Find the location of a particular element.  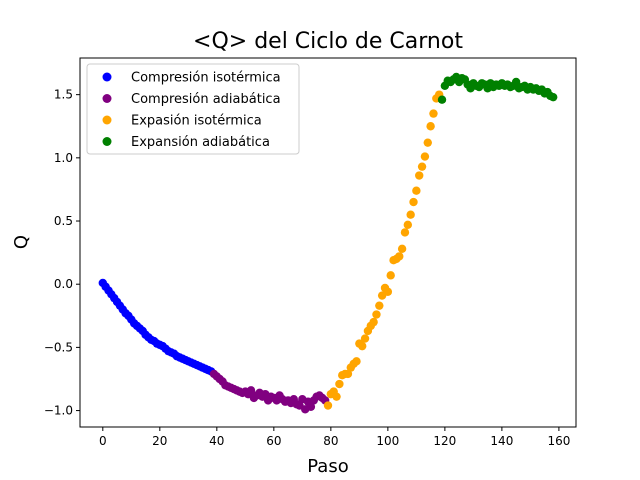

legend-box is located at coordinates (193, 109).